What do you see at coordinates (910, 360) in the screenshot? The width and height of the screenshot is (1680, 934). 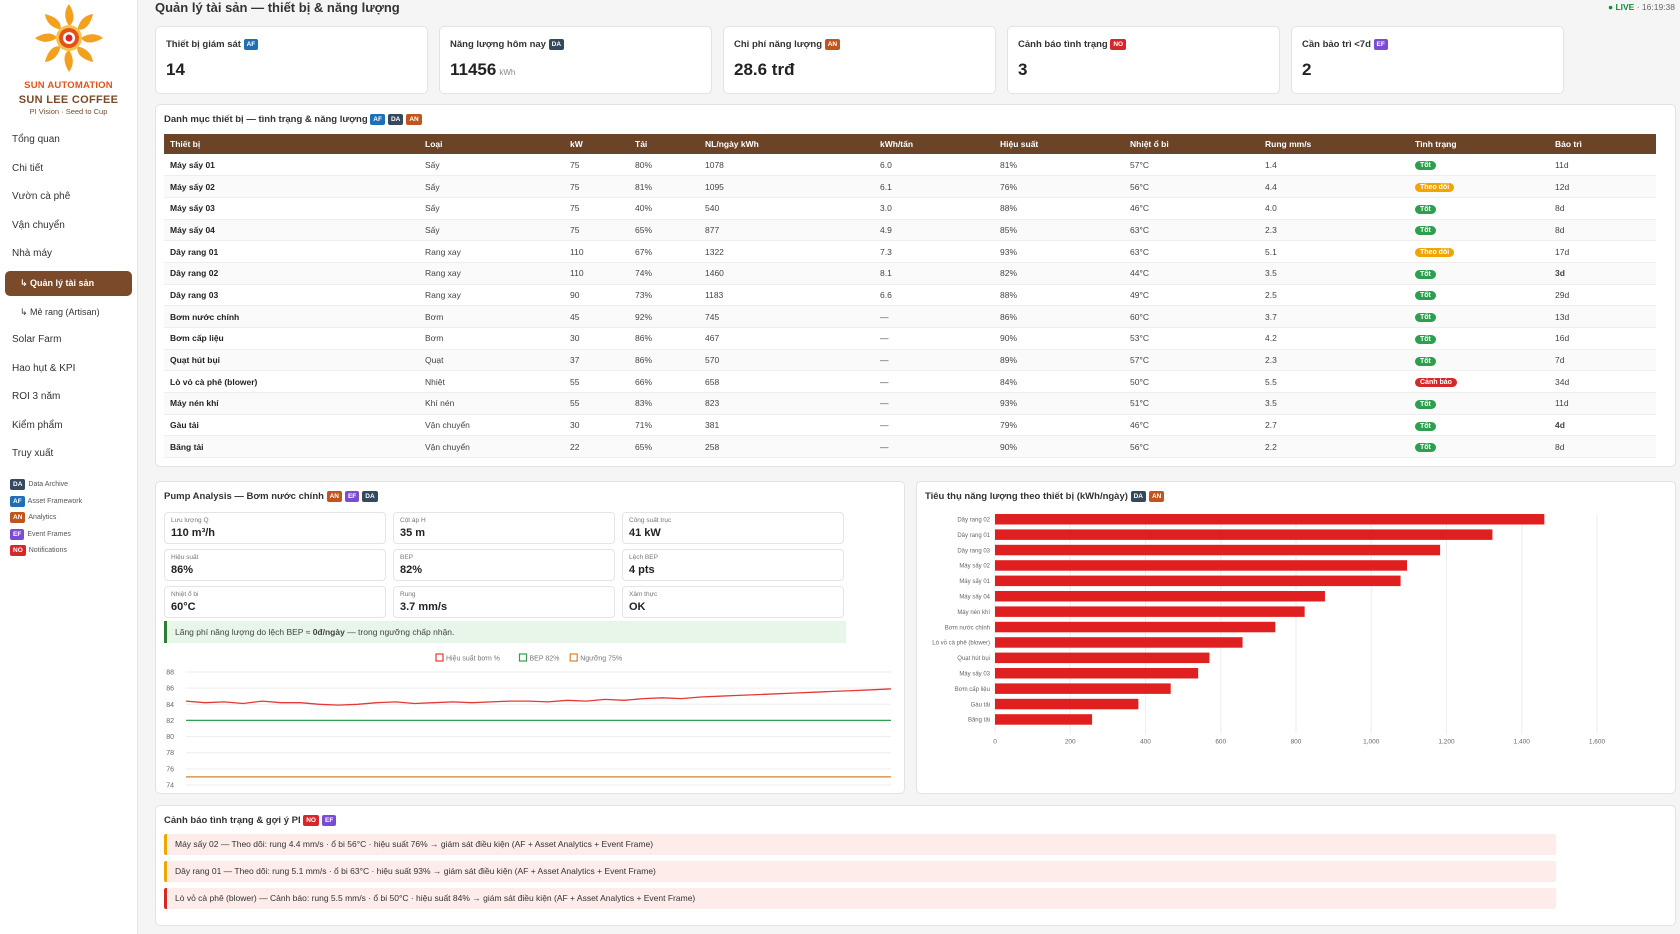 I see `table-row: Quạt hút bụi Quạt 37 86% 570—89% 57°C 2.3 Tốt 7d` at bounding box center [910, 360].